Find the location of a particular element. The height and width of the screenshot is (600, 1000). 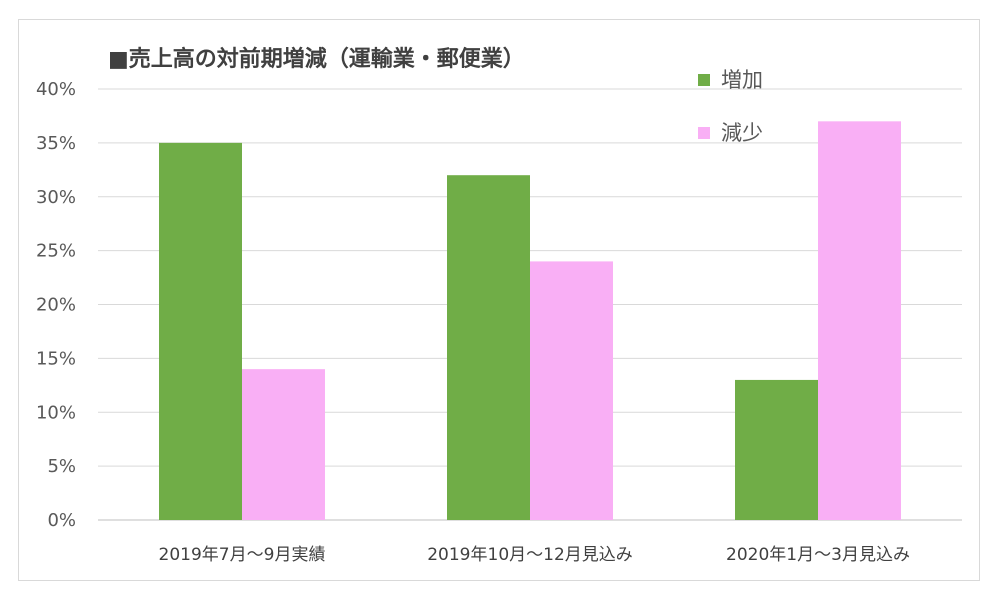

y-tick-label: 30% is located at coordinates (56, 197).